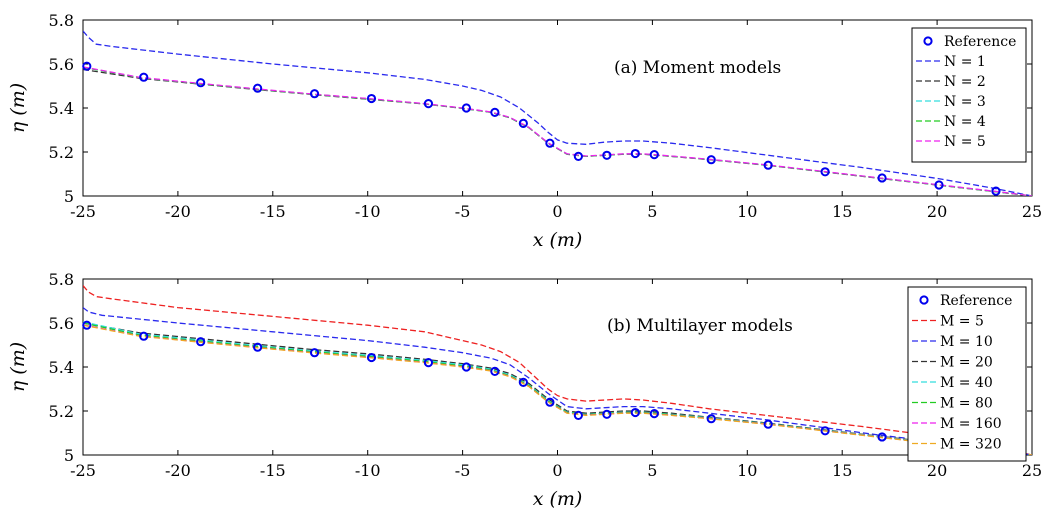 This screenshot has width=1043, height=510. I want to click on legend-label: N = 1, so click(965, 62).